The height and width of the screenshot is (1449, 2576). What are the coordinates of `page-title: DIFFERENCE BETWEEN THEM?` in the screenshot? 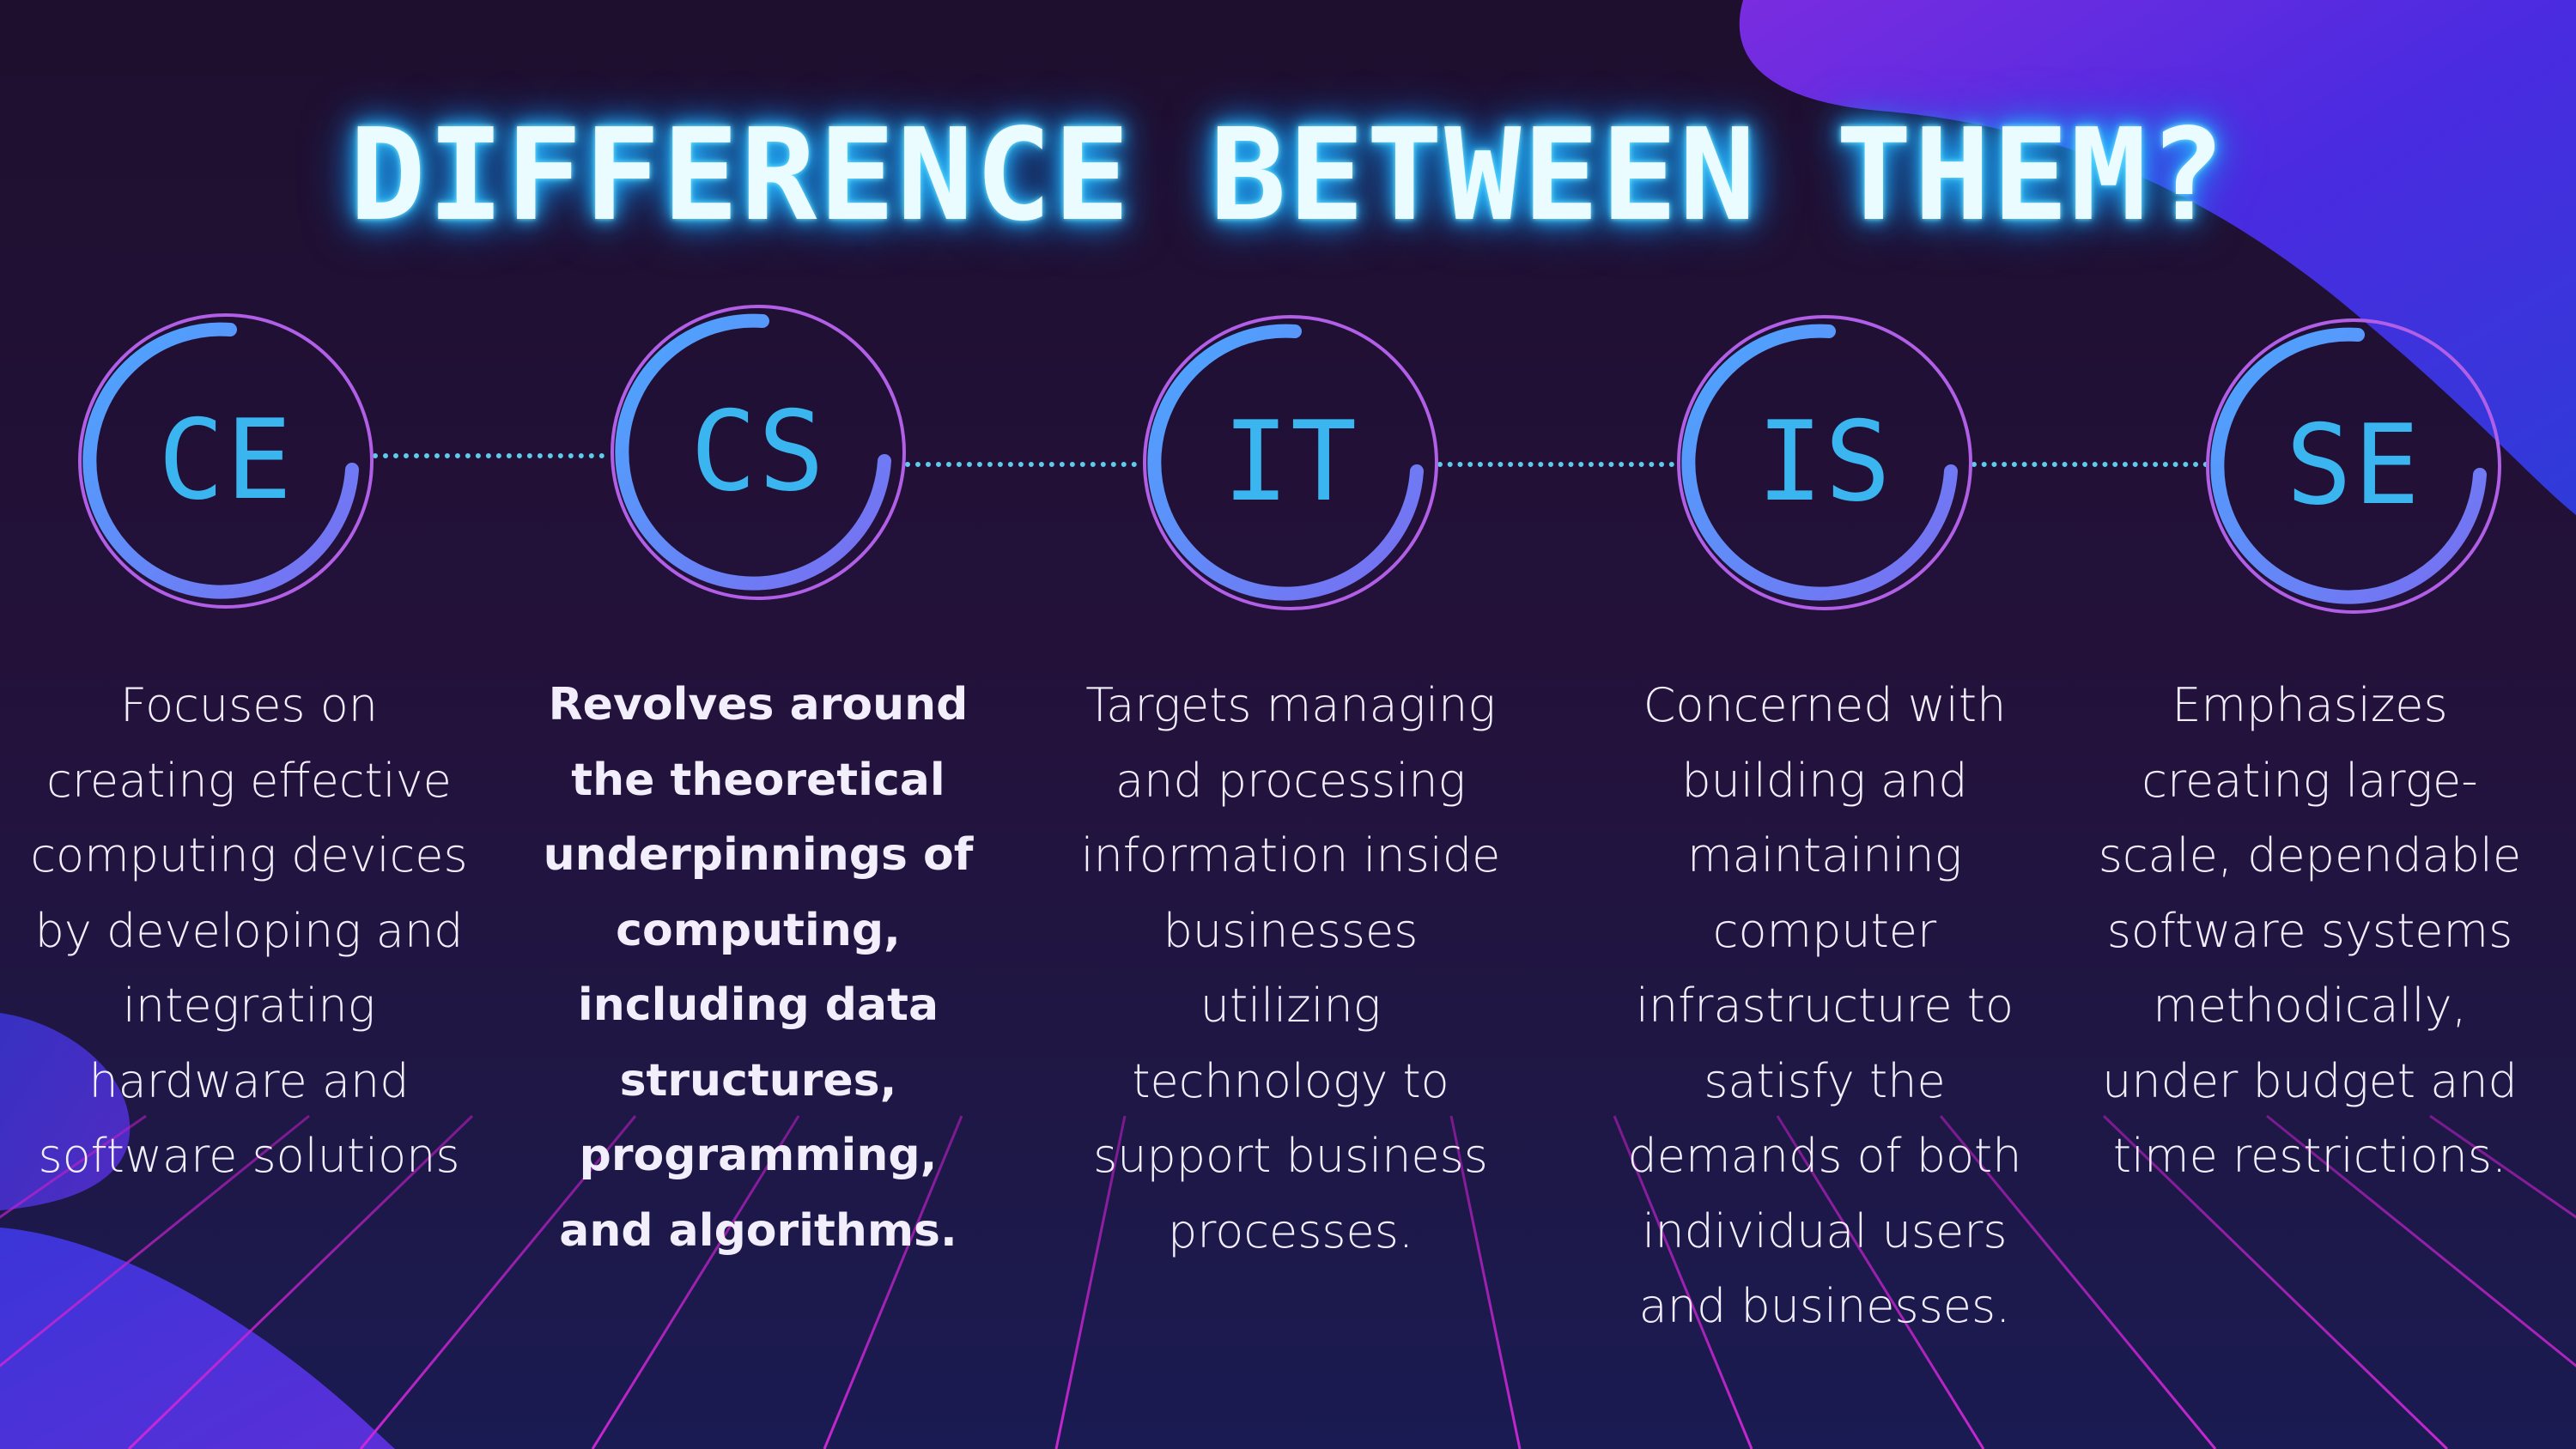 It's located at (1288, 175).